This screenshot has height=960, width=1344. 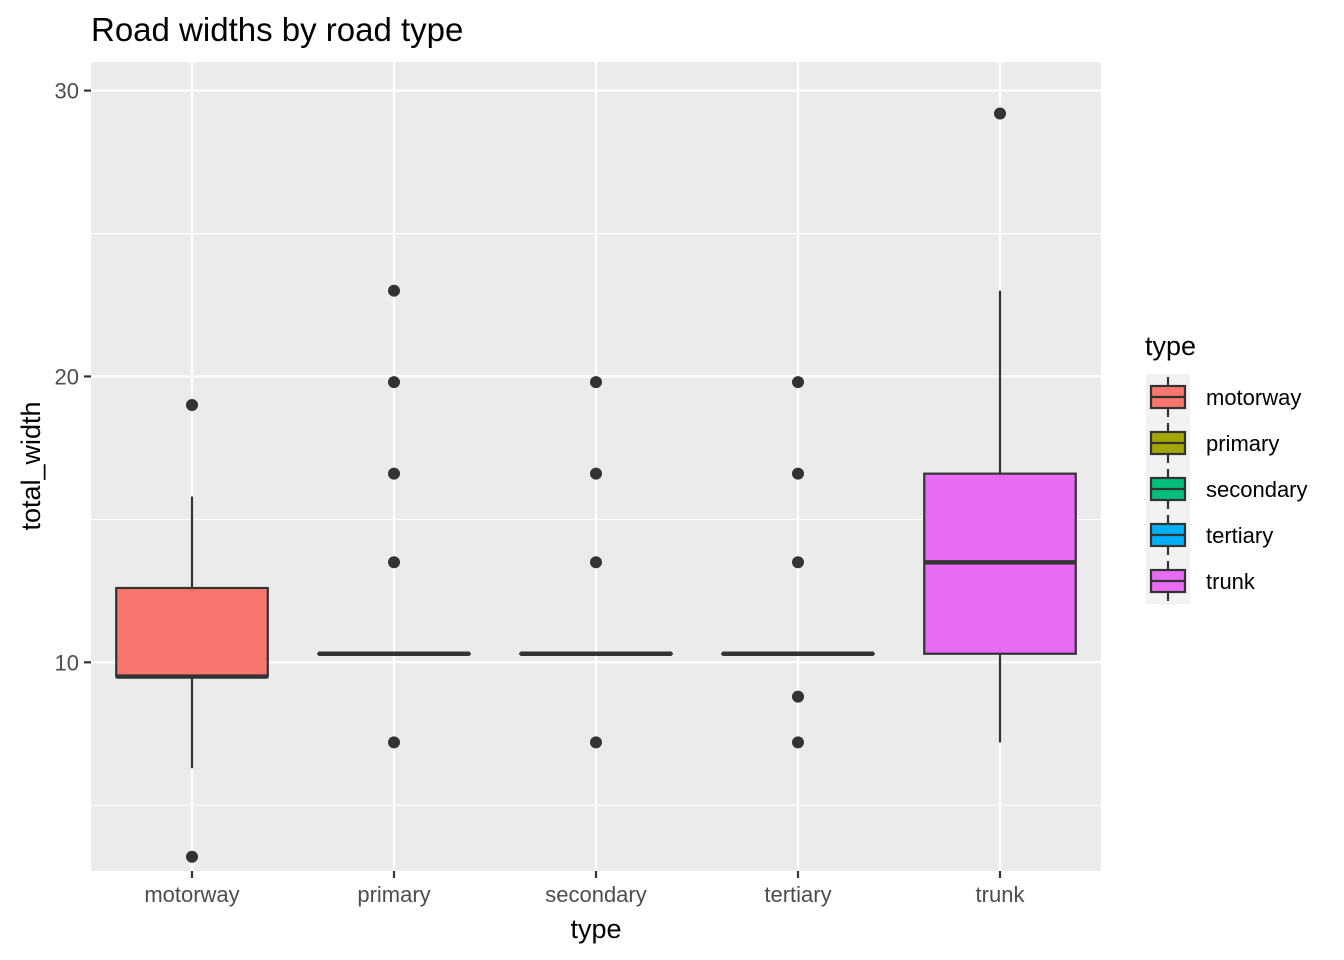 I want to click on legend-title: type, so click(x=1170, y=346).